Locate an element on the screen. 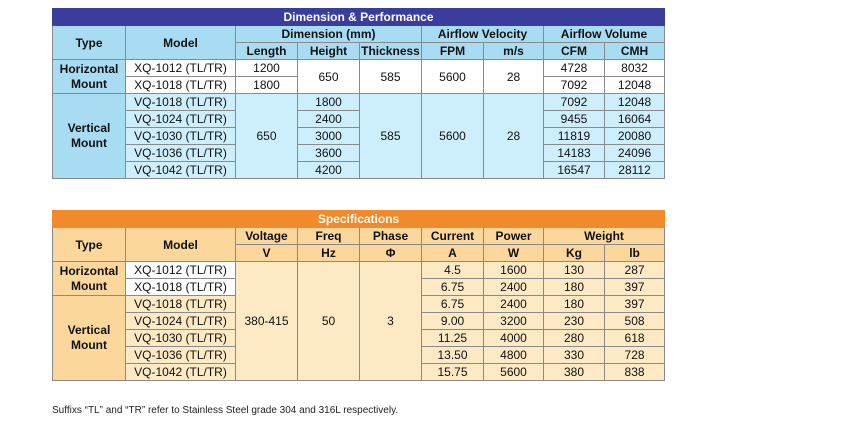 The image size is (850, 425). freq-header: Freq is located at coordinates (328, 236).